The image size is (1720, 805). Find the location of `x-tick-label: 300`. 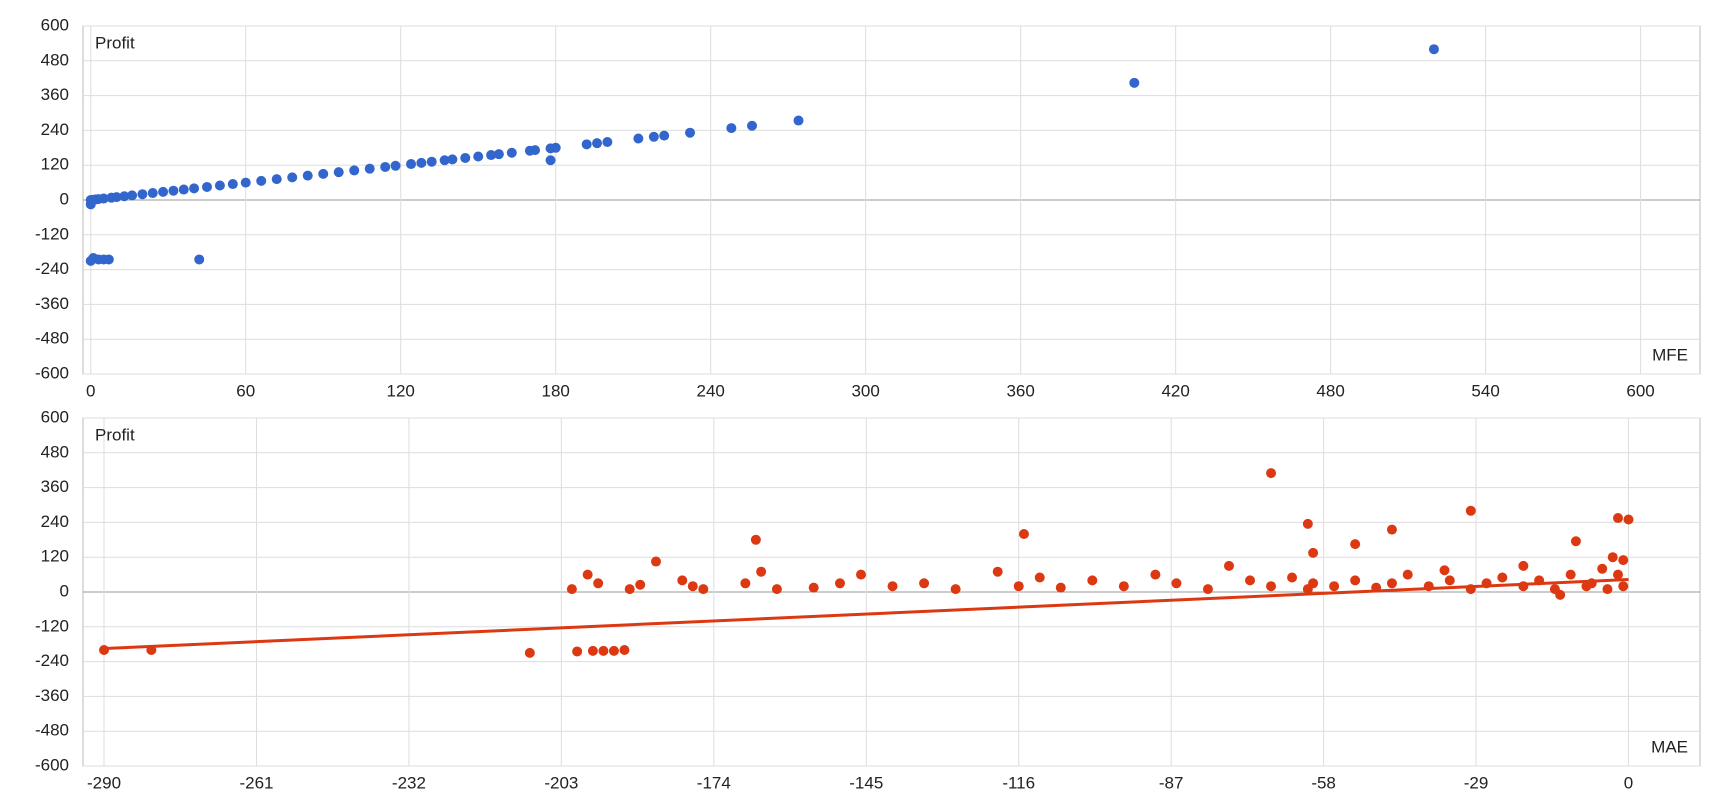

x-tick-label: 300 is located at coordinates (865, 390).